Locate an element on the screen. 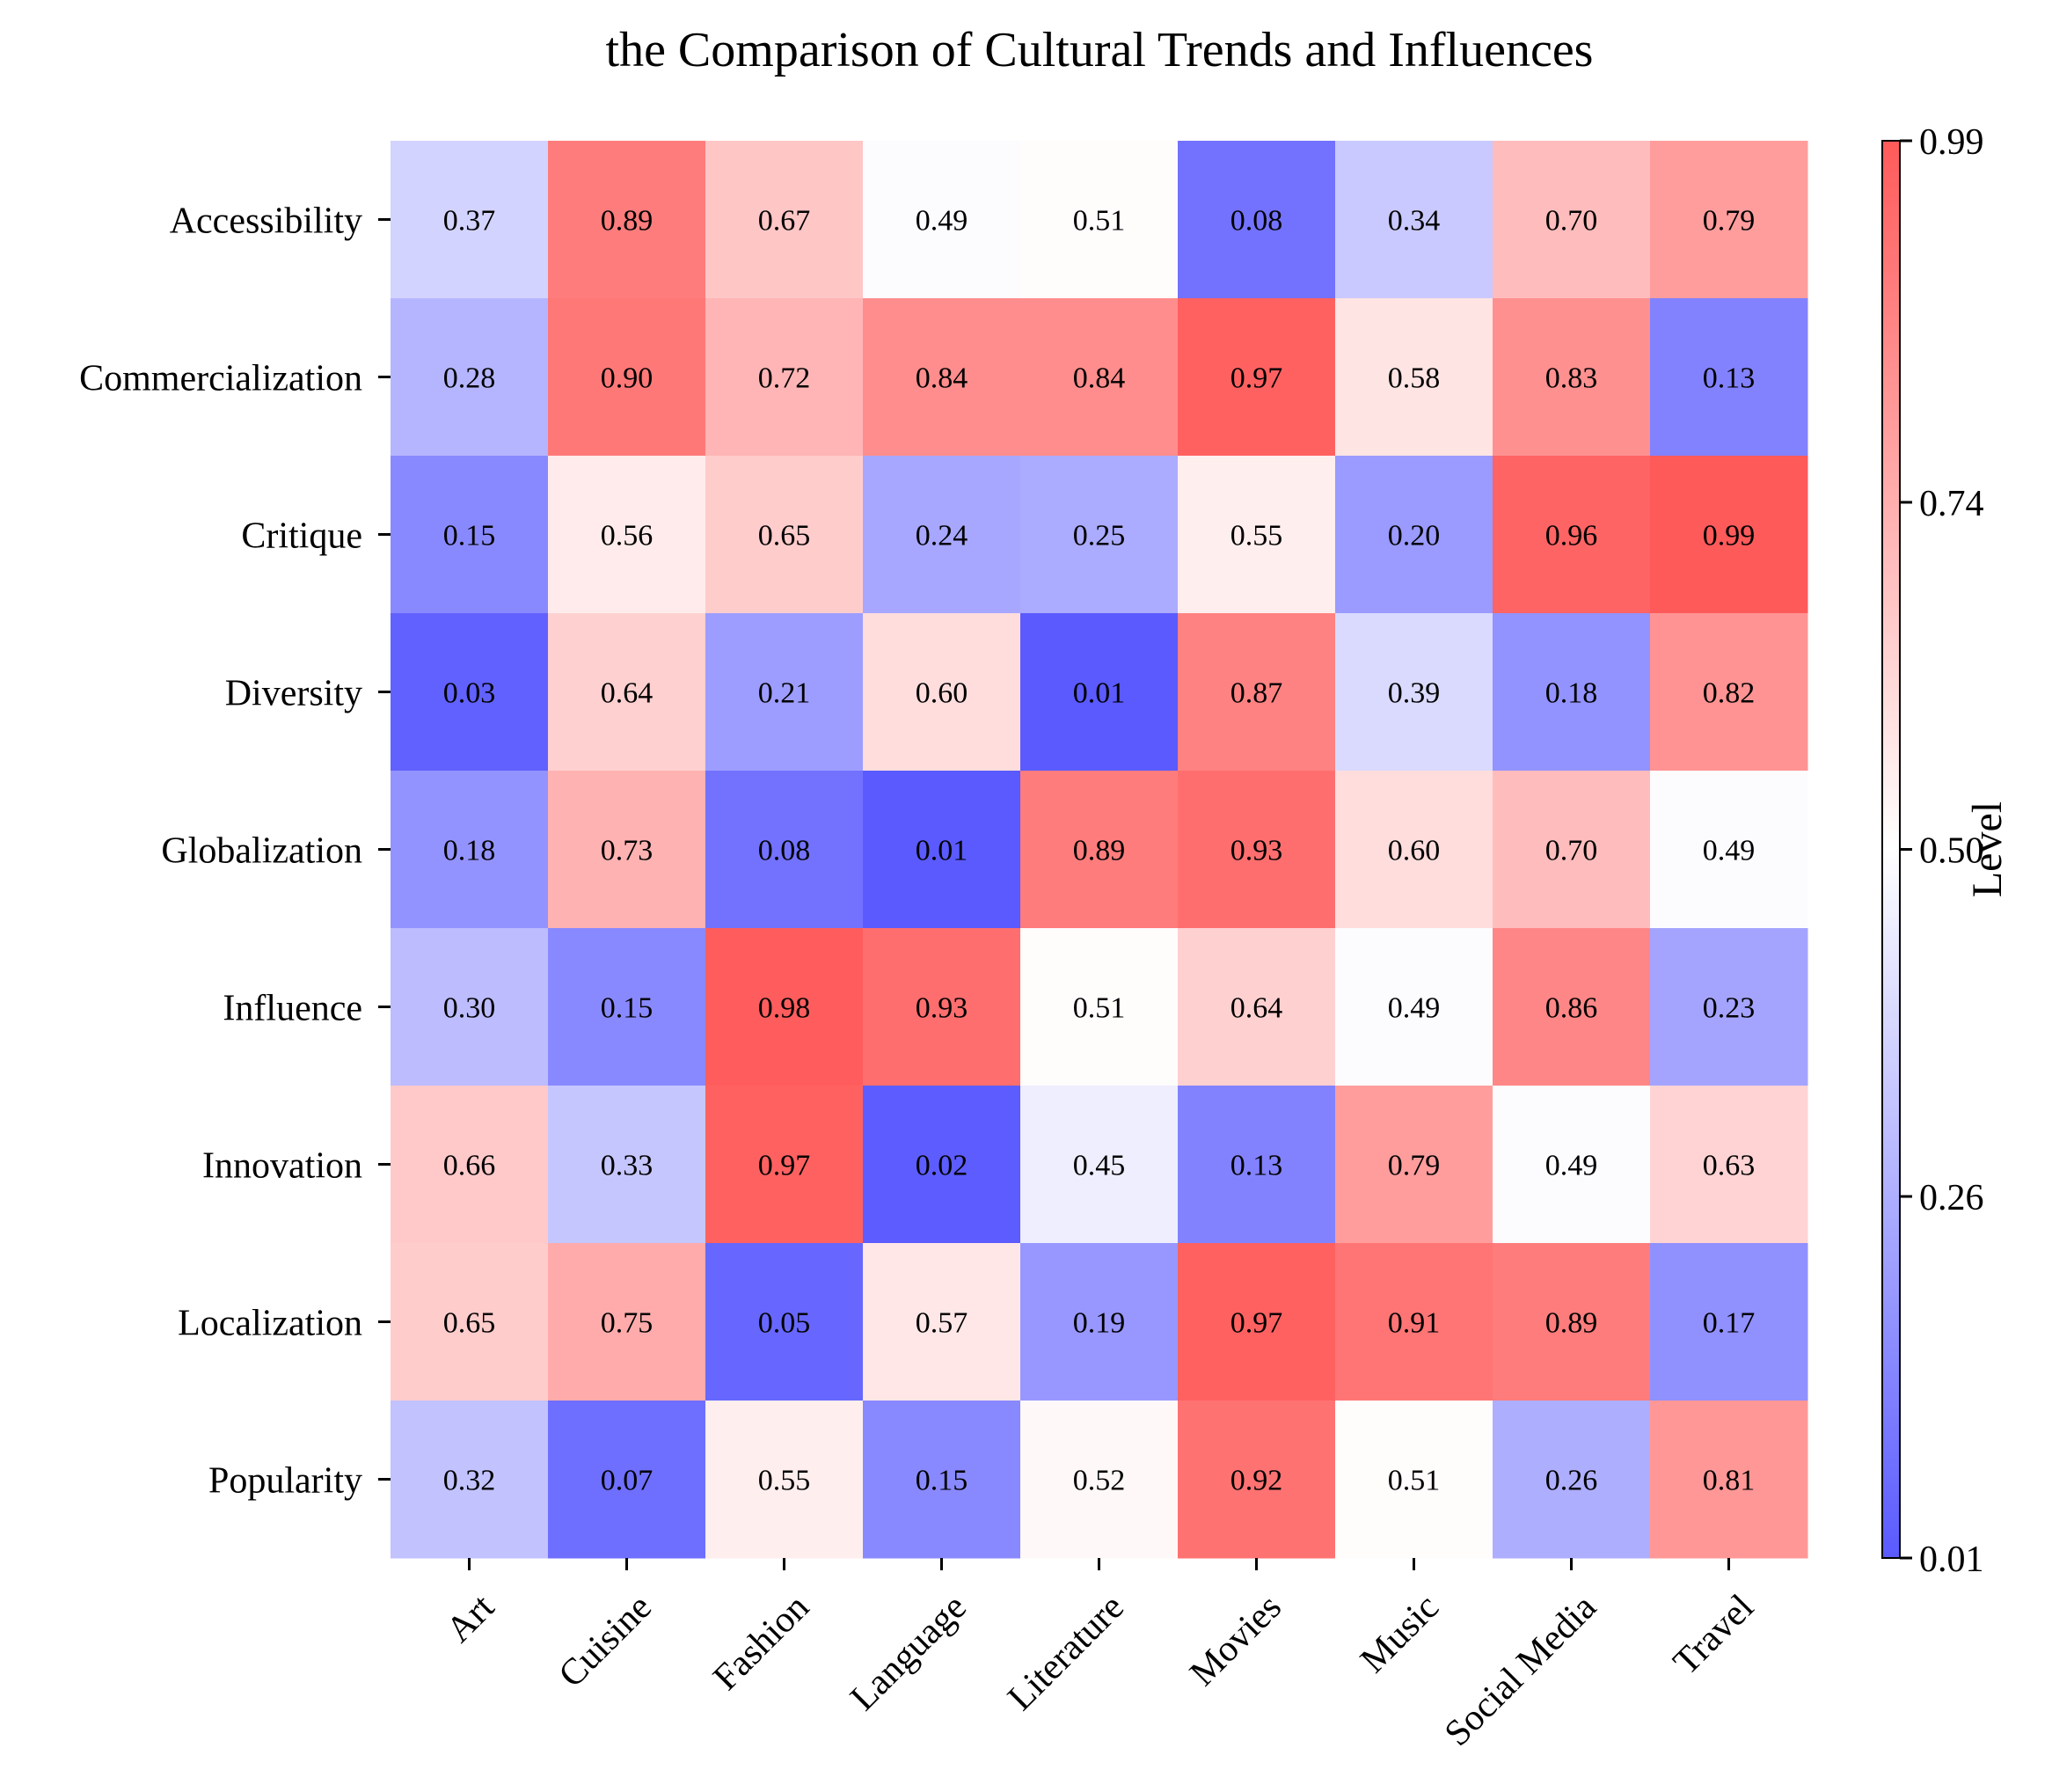  cell-value-label: 0.17 is located at coordinates (1729, 1323).